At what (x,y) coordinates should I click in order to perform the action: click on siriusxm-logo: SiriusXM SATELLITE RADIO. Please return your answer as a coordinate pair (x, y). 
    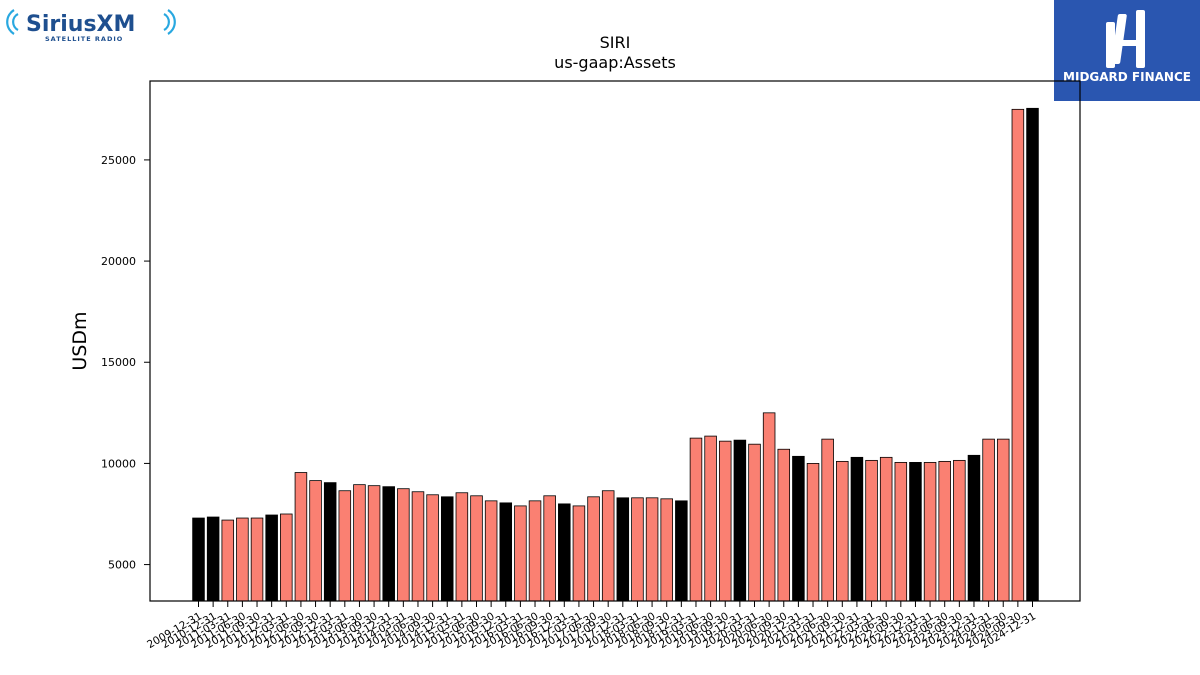
    Looking at the image, I should click on (94, 24).